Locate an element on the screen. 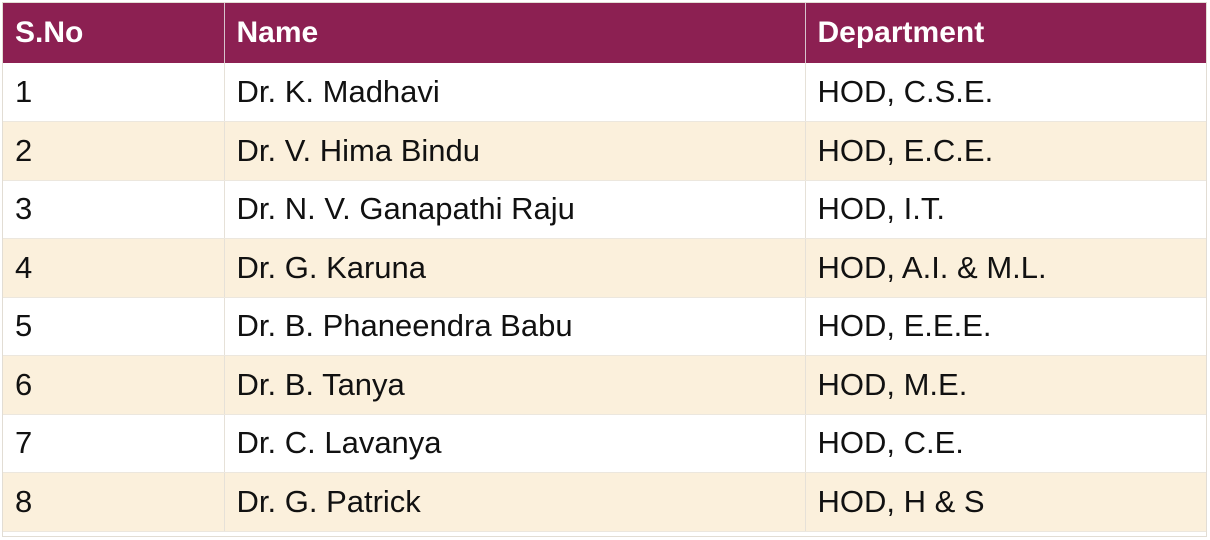 This screenshot has width=1210, height=540. cell-sno: 5 is located at coordinates (114, 326).